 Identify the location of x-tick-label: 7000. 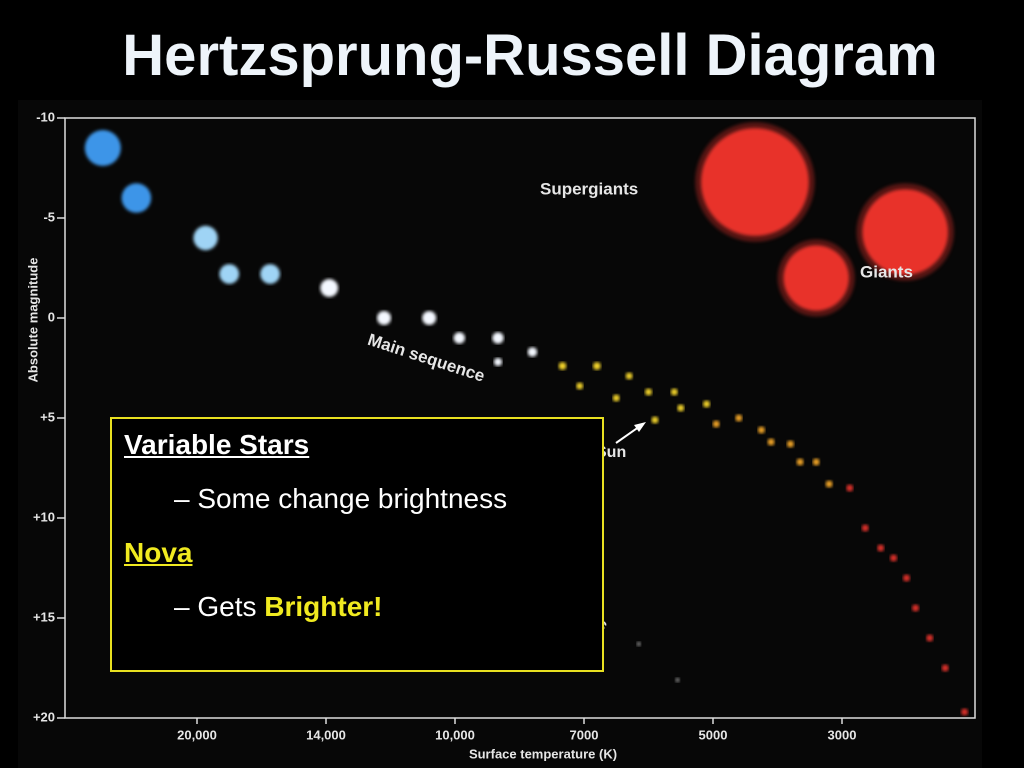
(584, 734).